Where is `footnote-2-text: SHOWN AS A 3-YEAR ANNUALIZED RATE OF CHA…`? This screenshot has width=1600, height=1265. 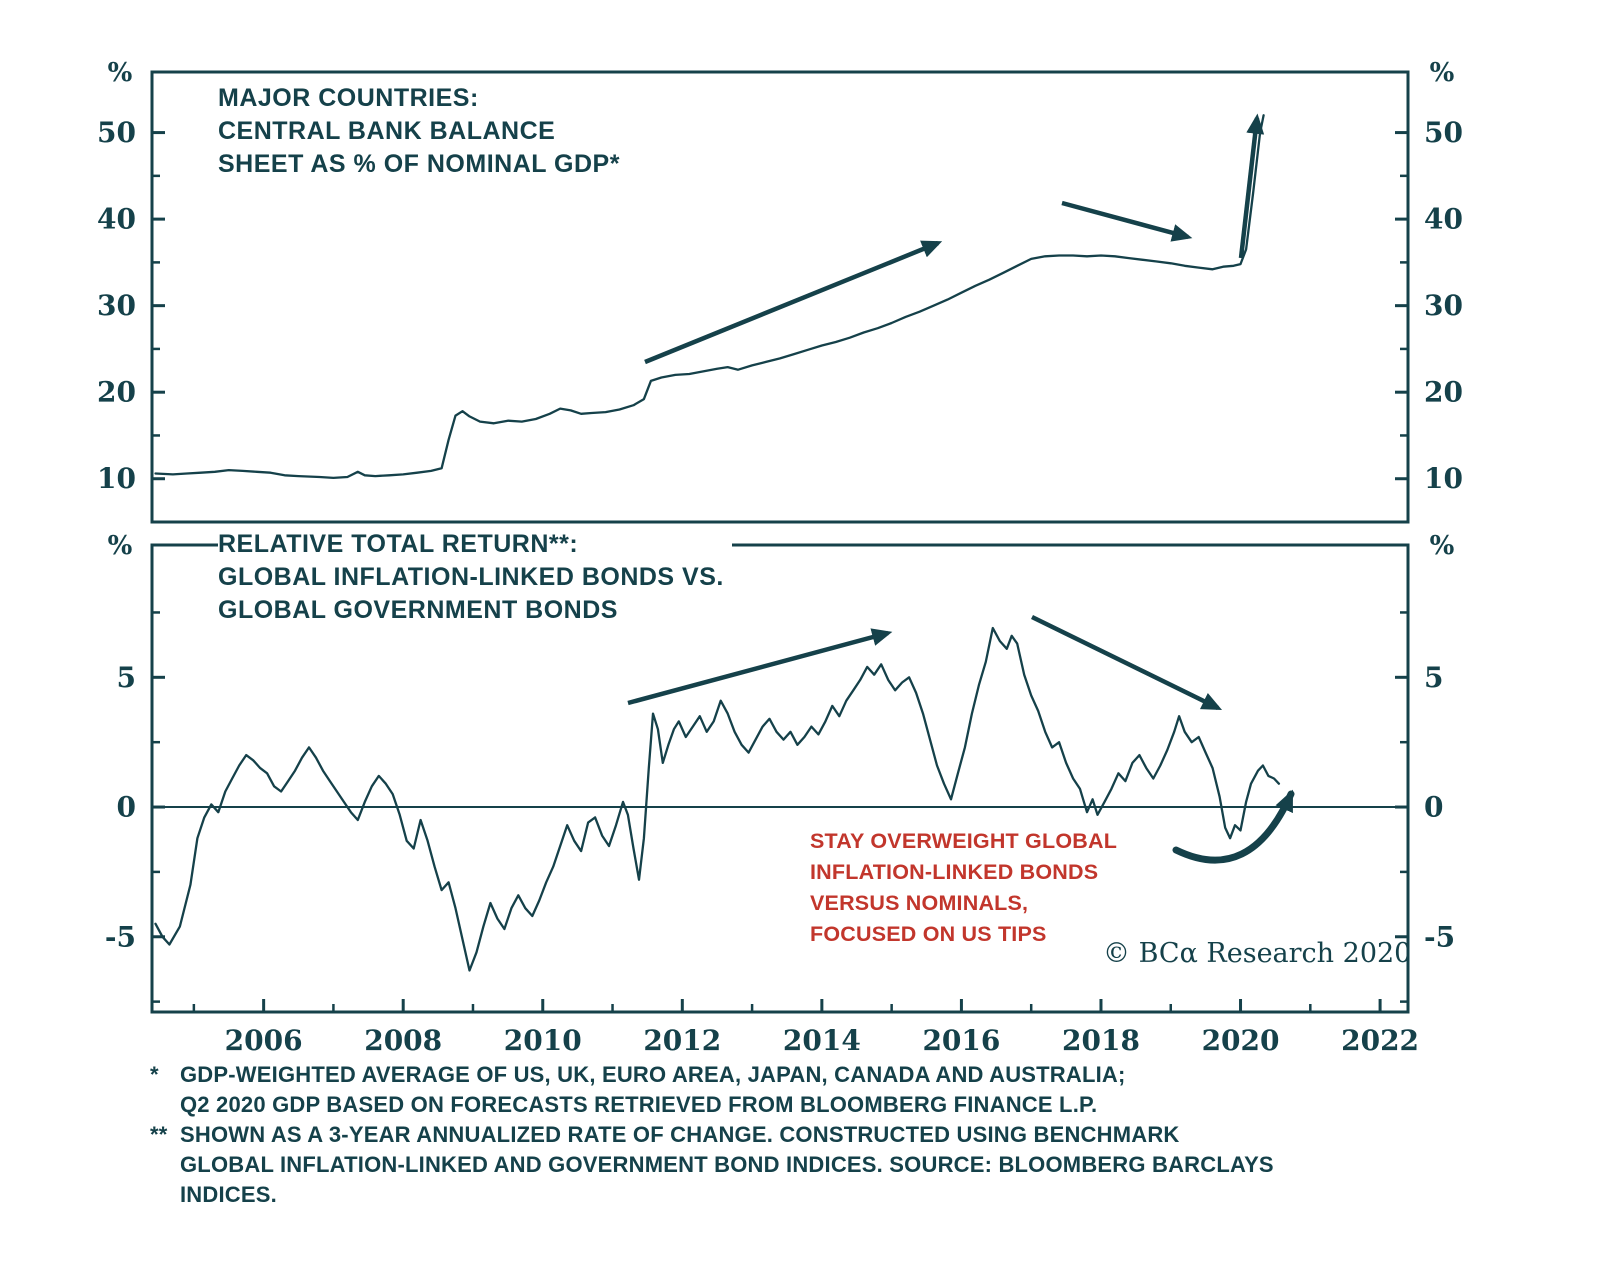 footnote-2-text: SHOWN AS A 3-YEAR ANNUALIZED RATE OF CHA… is located at coordinates (727, 1164).